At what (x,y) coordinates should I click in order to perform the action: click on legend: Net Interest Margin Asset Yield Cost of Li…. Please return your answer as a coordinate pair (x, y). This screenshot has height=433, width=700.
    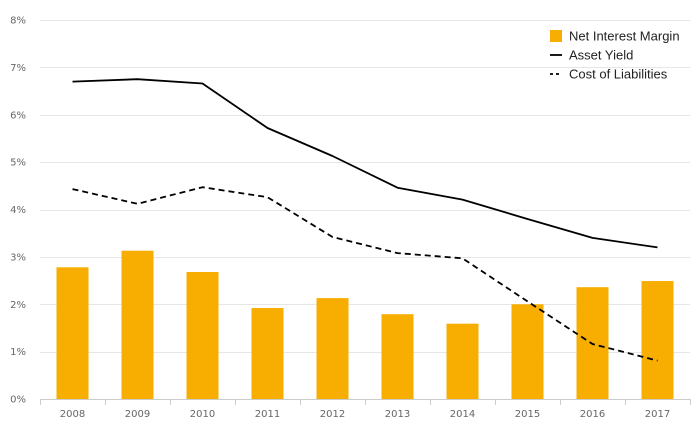
    Looking at the image, I should click on (615, 55).